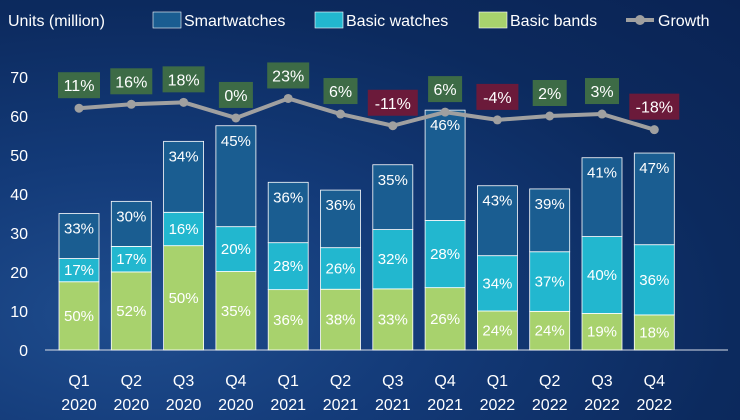  Describe the element at coordinates (640, 20) in the screenshot. I see `legend-marker-growth` at that location.